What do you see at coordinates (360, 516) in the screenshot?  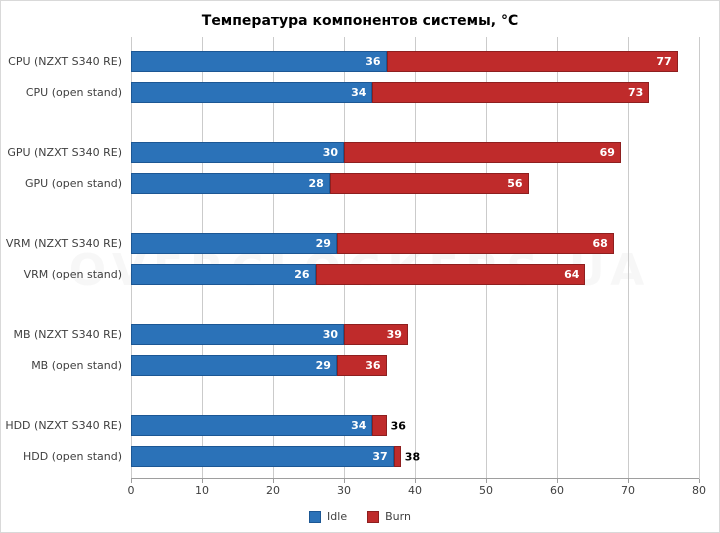 I see `legend: Idle Burn` at bounding box center [360, 516].